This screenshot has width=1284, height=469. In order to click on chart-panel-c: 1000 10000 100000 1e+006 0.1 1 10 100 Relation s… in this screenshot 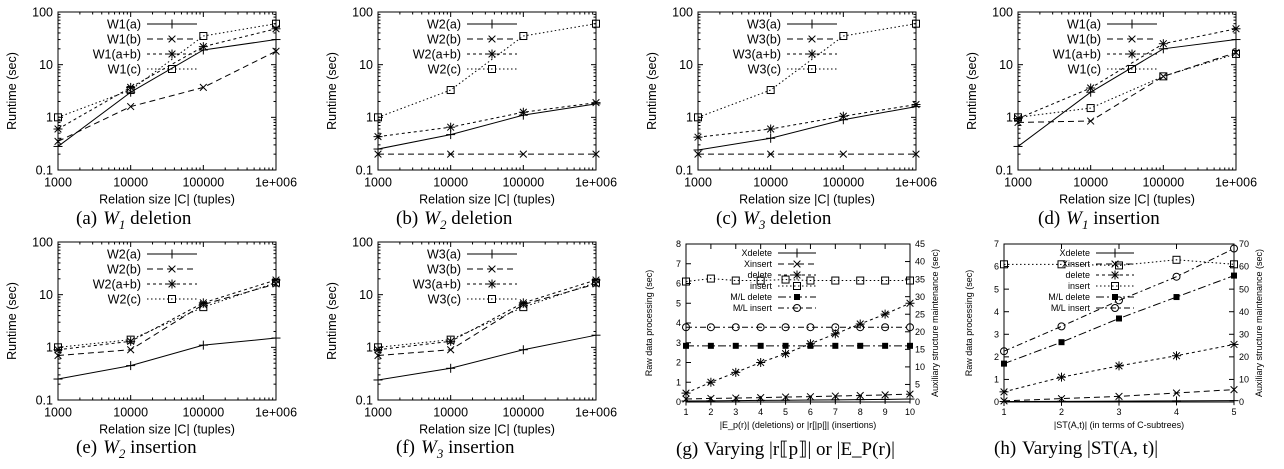, I will do `click(800, 115)`.